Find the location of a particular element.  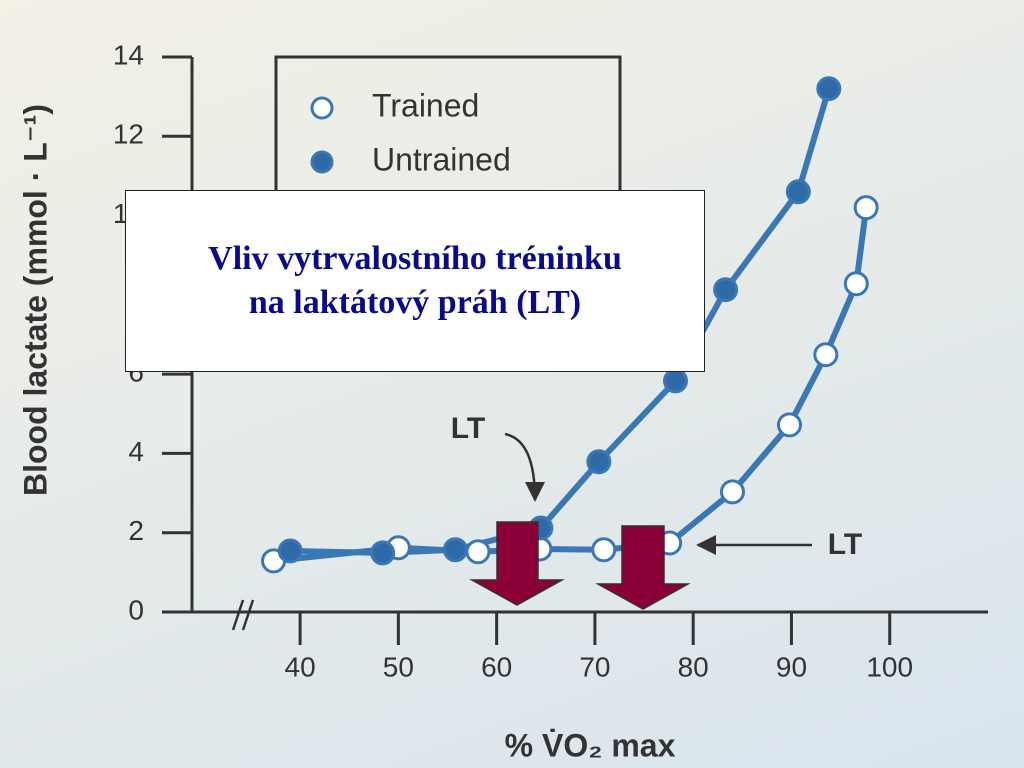

x-axis-label: % V̇O₂ max is located at coordinates (590, 745).